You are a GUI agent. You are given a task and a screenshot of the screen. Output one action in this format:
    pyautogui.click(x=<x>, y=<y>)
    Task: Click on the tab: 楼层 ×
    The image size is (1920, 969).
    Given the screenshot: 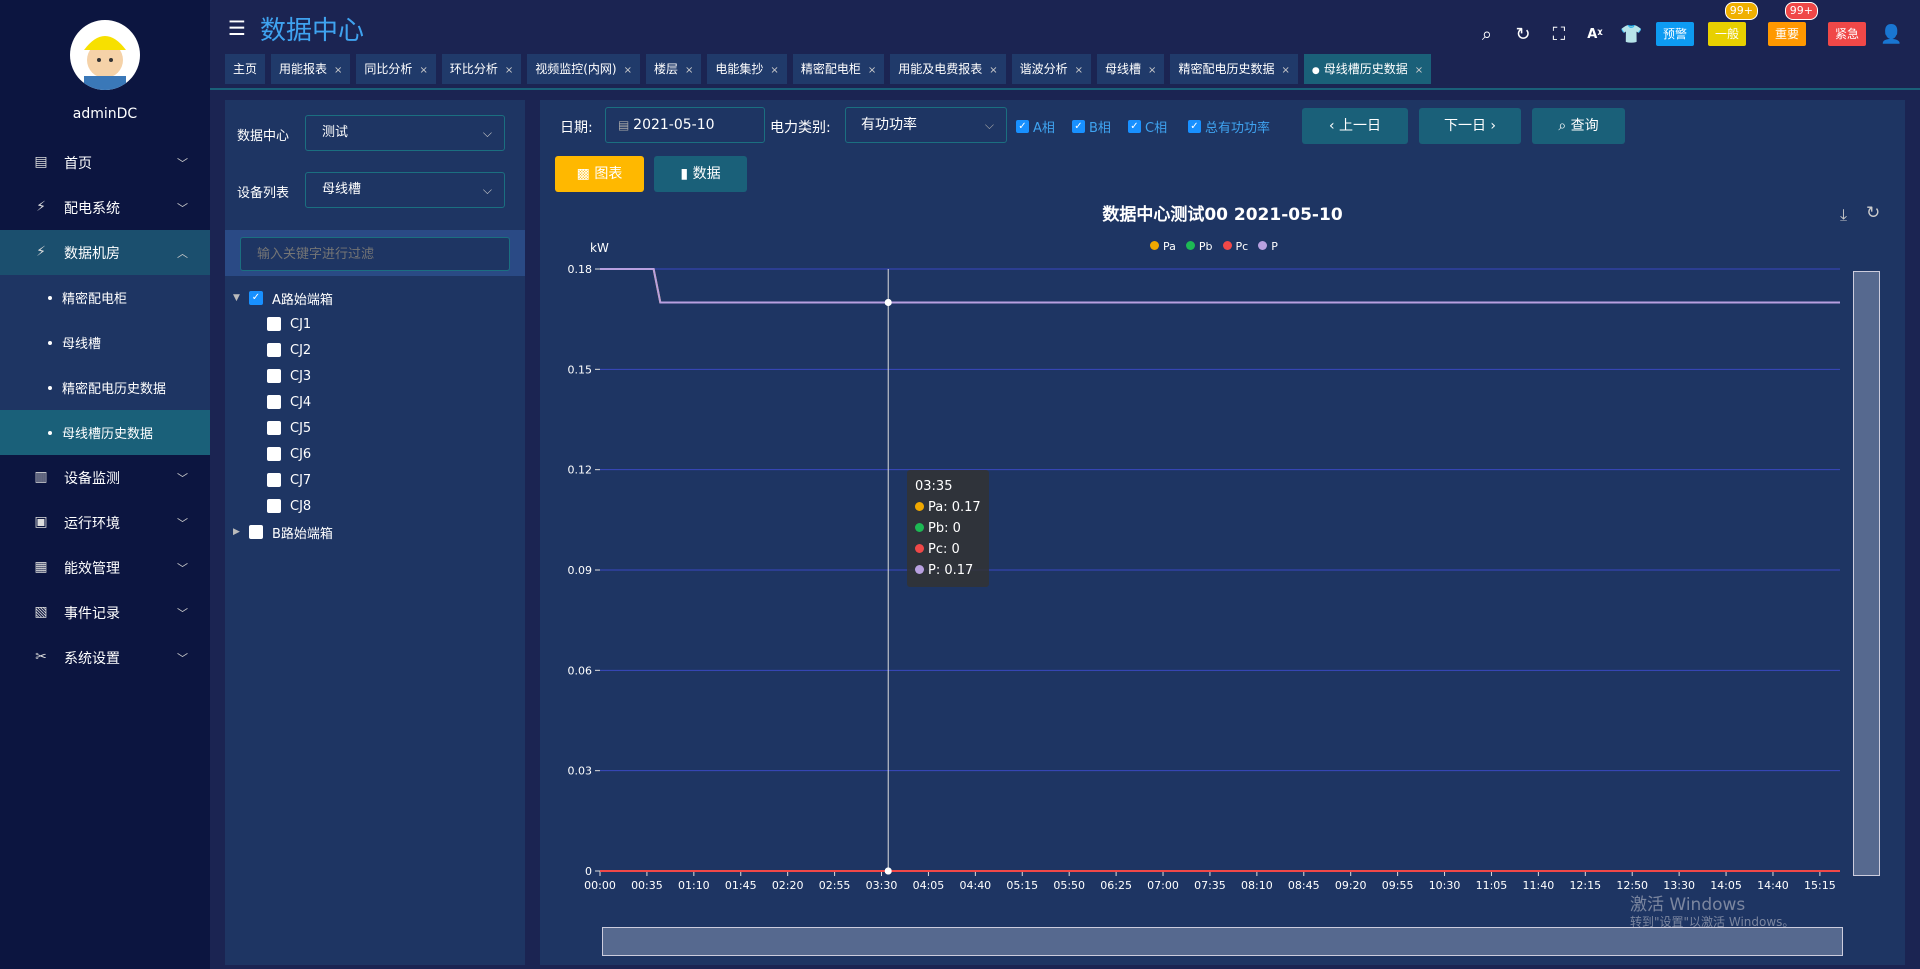 What is the action you would take?
    pyautogui.click(x=674, y=69)
    